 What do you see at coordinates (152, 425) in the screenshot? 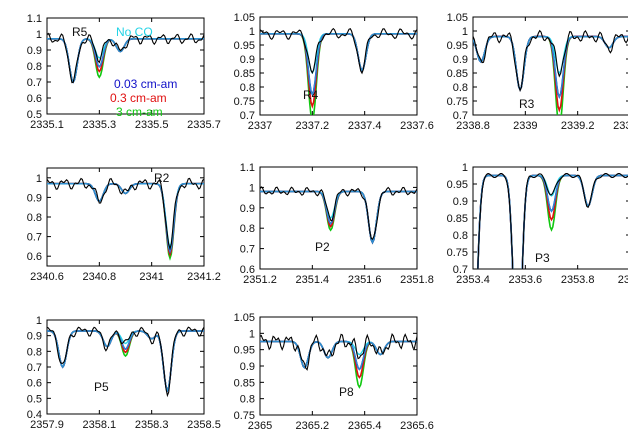
I see `x-tick-label: 2358.3` at bounding box center [152, 425].